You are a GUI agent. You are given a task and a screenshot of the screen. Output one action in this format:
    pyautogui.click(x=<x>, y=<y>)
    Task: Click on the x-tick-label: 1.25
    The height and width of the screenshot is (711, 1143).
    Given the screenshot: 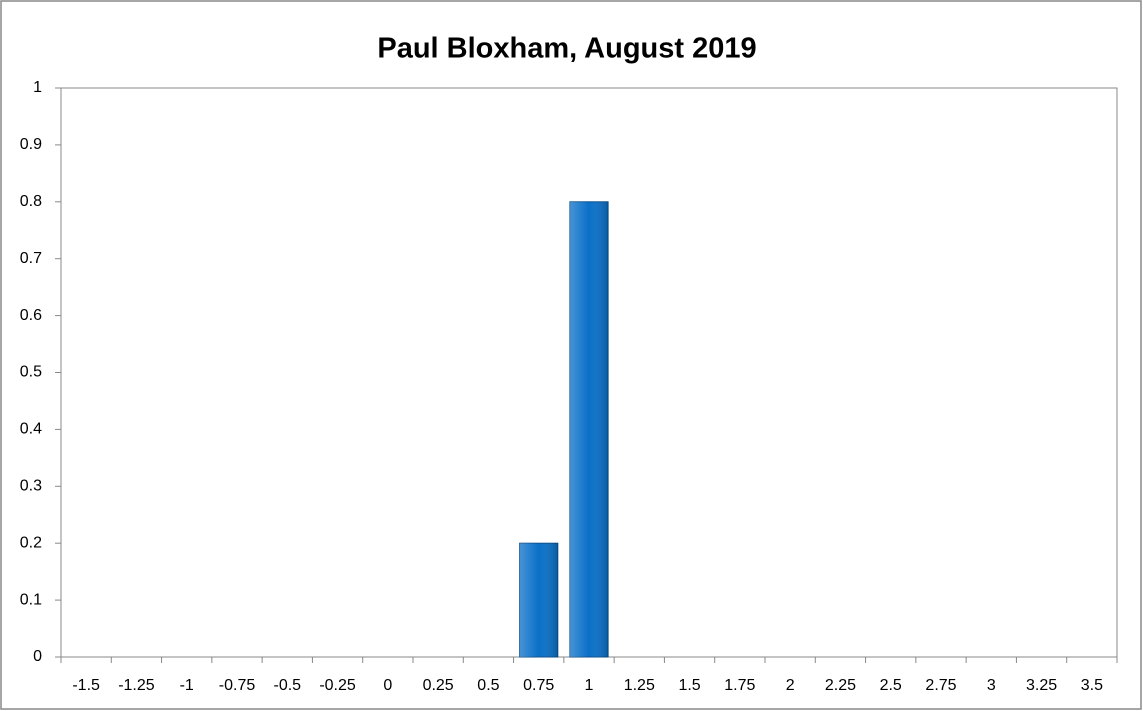 What is the action you would take?
    pyautogui.click(x=639, y=685)
    